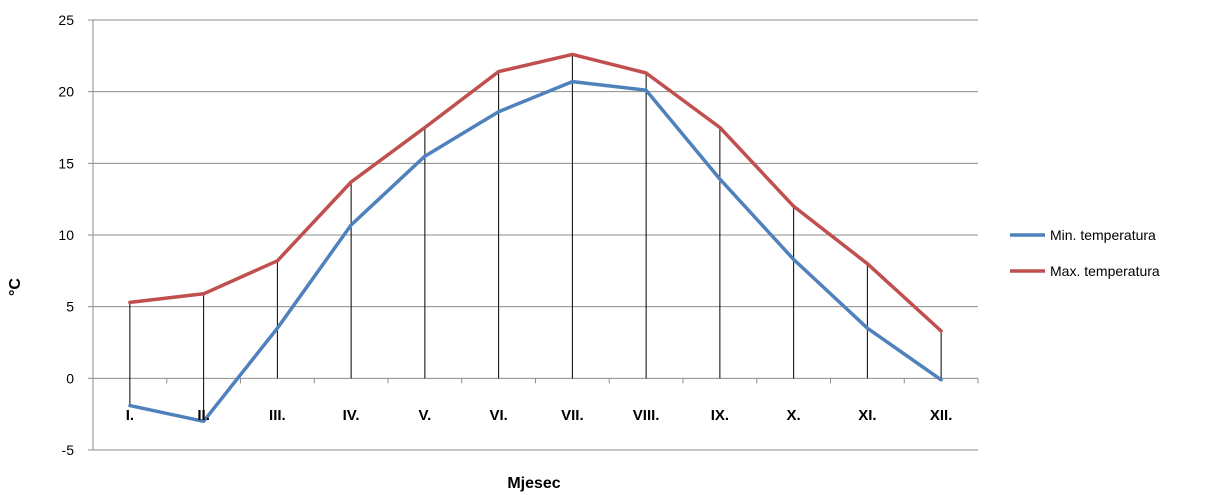 This screenshot has height=495, width=1208. Describe the element at coordinates (941, 415) in the screenshot. I see `x-tick-label: XII.` at that location.